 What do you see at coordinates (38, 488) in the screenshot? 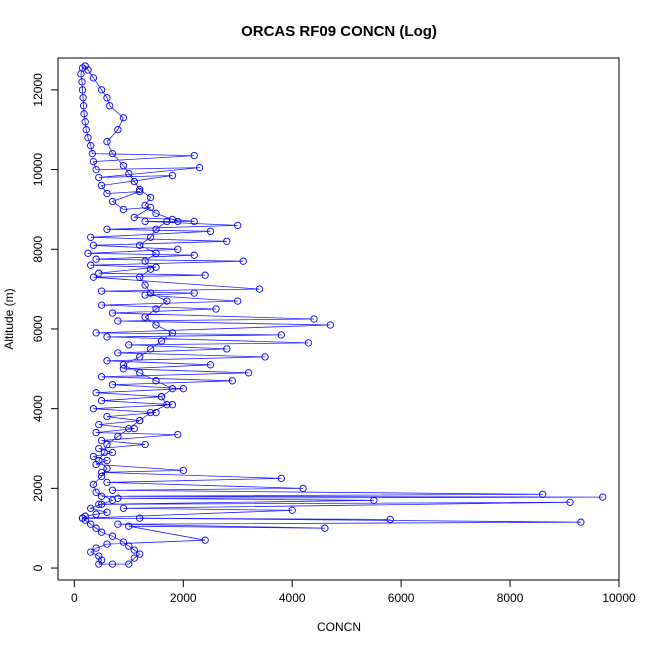
I see `y-tick-label: 2000` at bounding box center [38, 488].